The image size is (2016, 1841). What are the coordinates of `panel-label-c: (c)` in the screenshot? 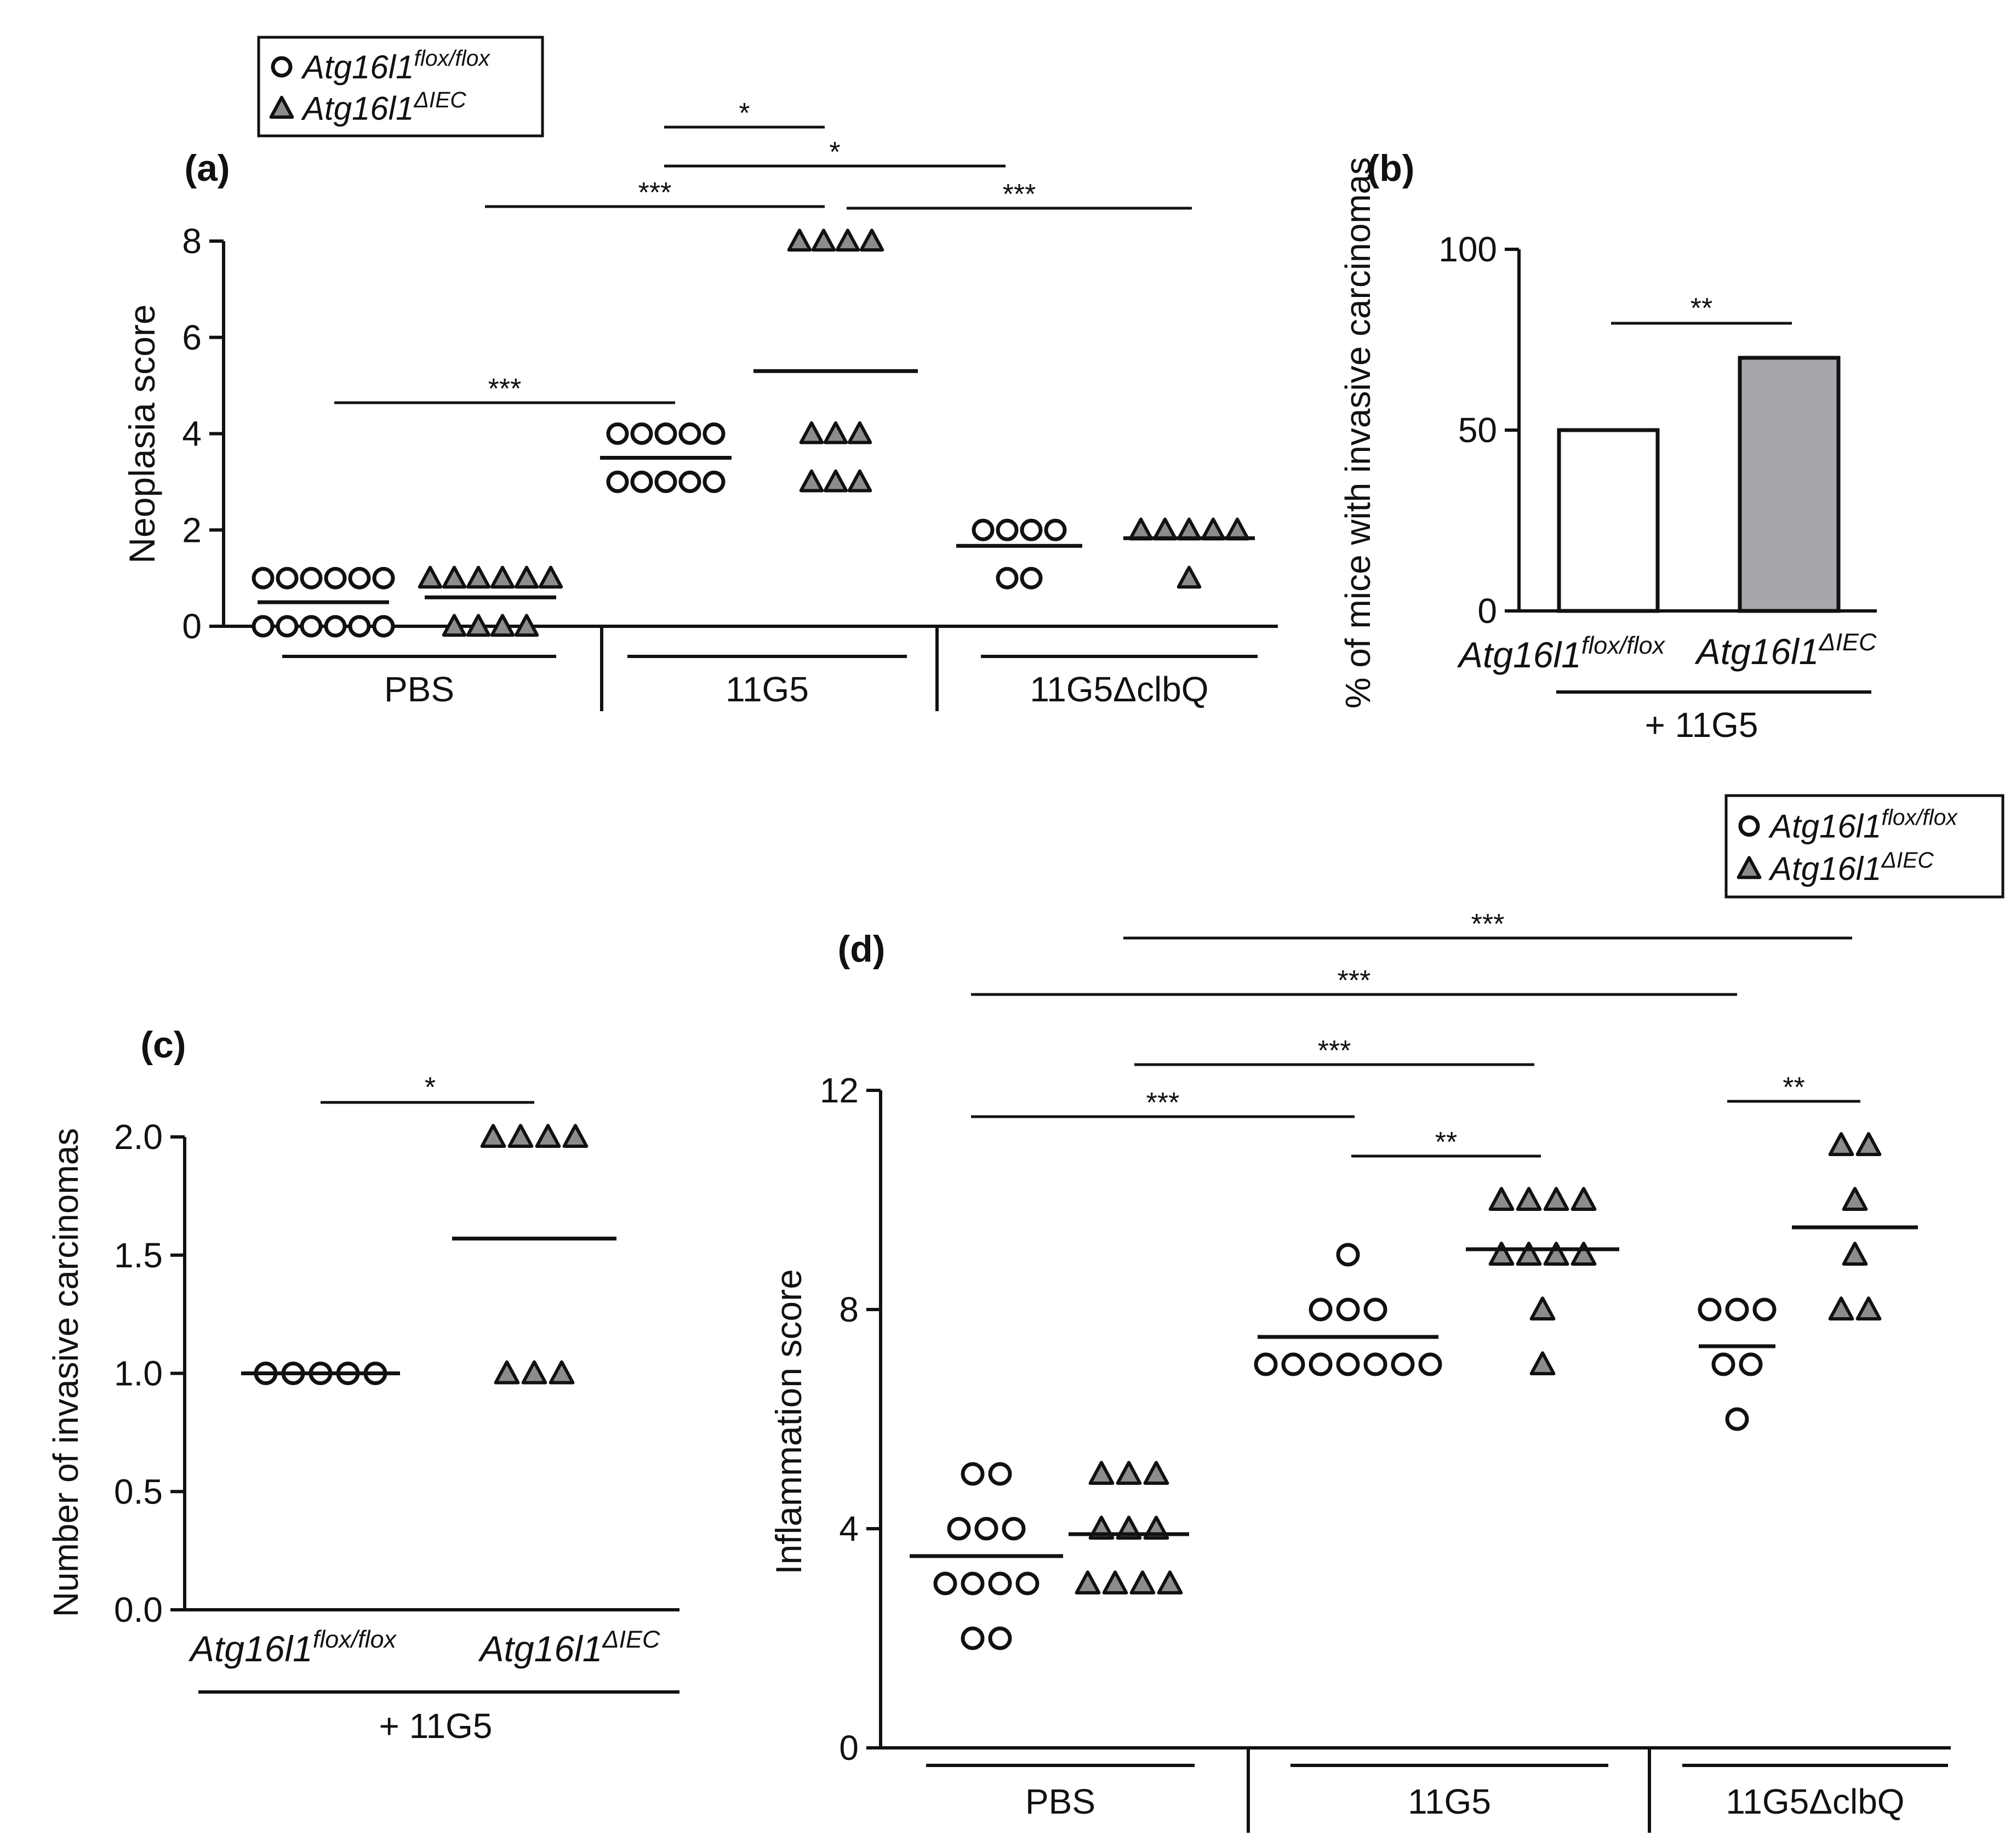 It's located at (163, 1045).